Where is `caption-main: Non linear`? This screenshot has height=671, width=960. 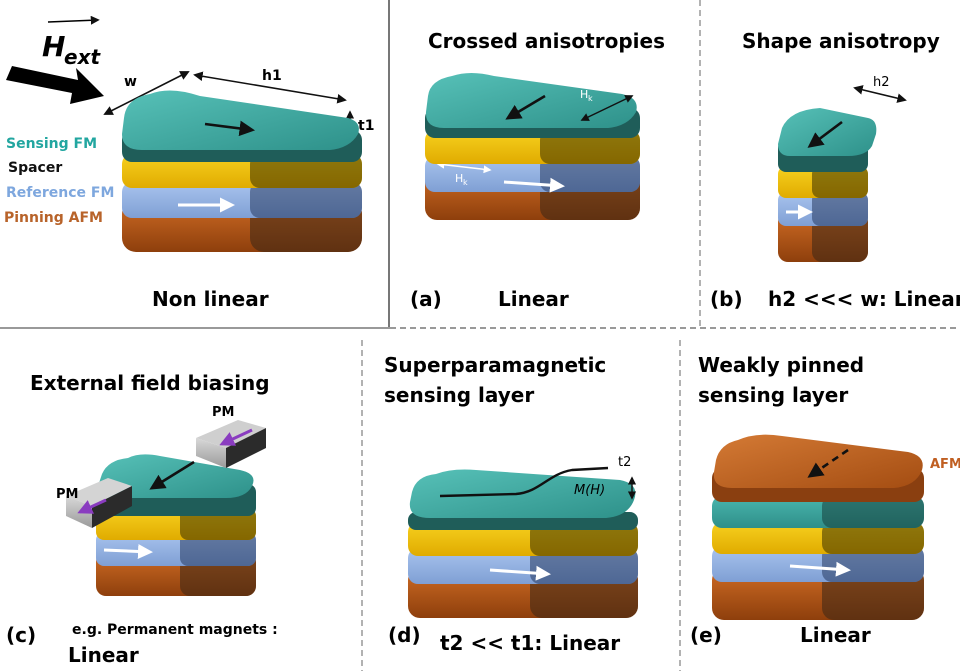 caption-main: Non linear is located at coordinates (210, 299).